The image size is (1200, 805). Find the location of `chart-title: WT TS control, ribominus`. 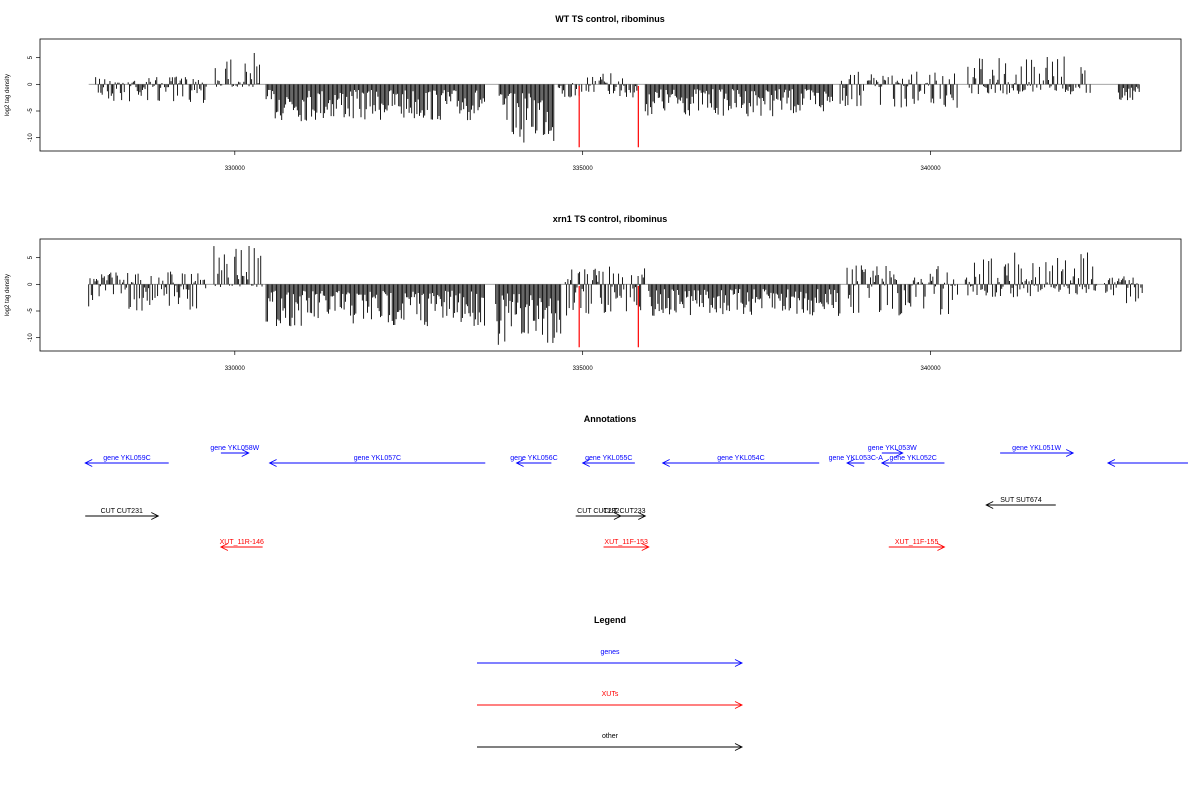

chart-title: WT TS control, ribominus is located at coordinates (610, 19).